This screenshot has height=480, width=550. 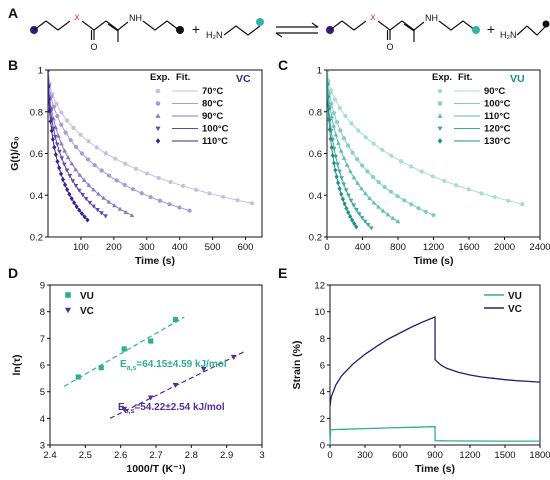 I want to click on x-tick-label: 1800, so click(x=539, y=455).